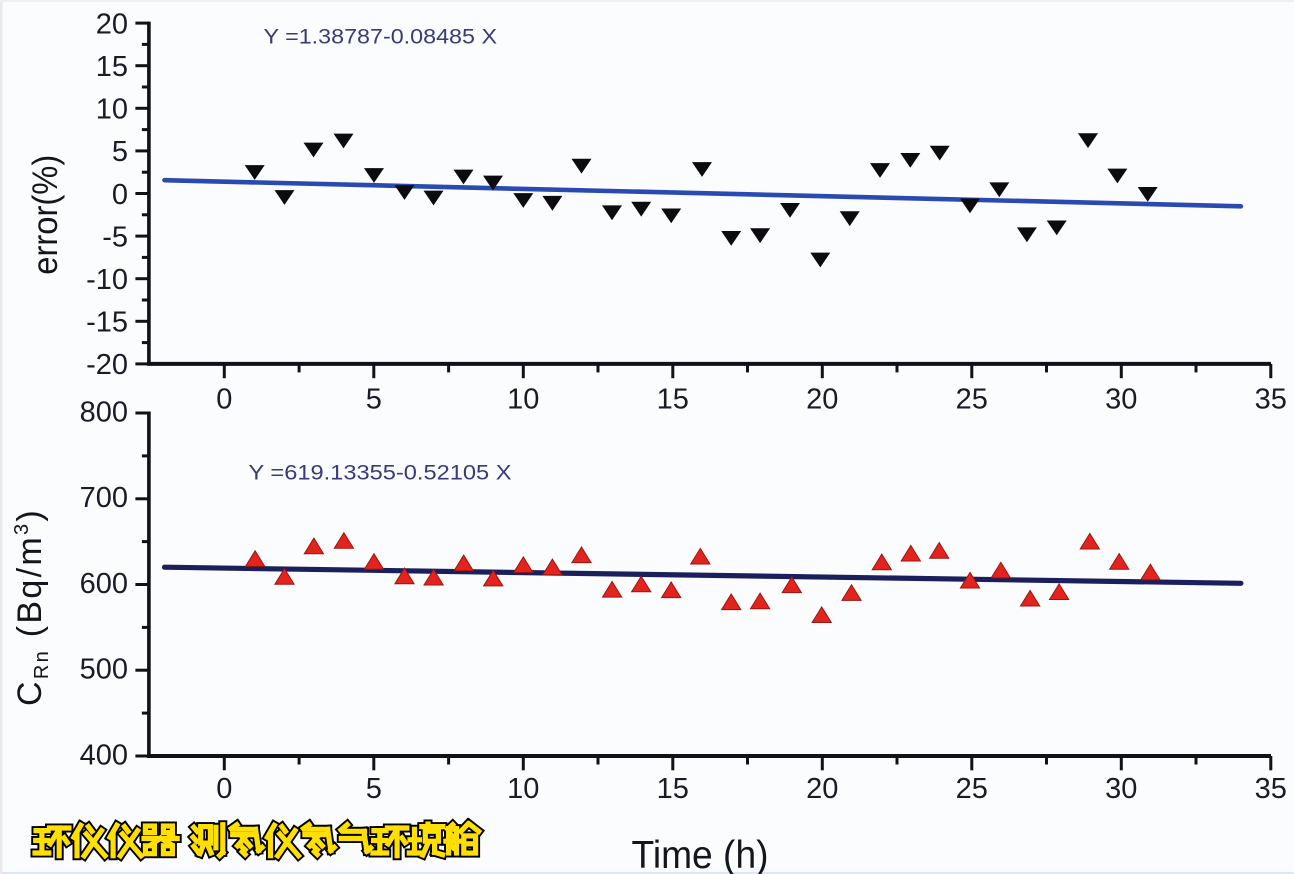 The width and height of the screenshot is (1294, 874). I want to click on svg-text: 400, so click(104, 755).